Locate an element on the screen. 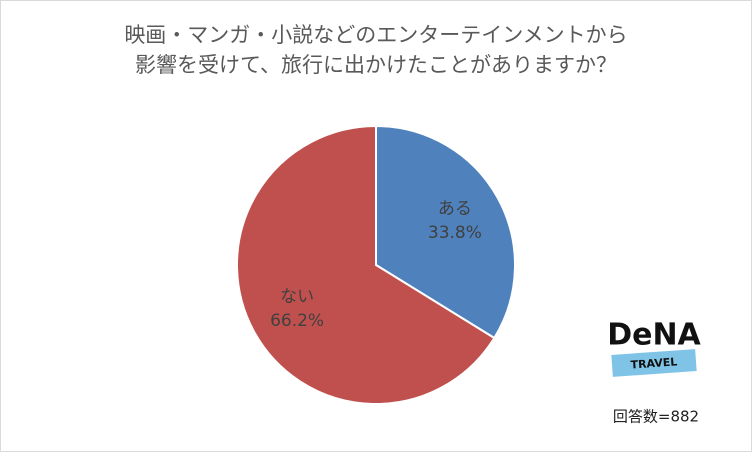  logo-sub: TRAVEL is located at coordinates (654, 363).